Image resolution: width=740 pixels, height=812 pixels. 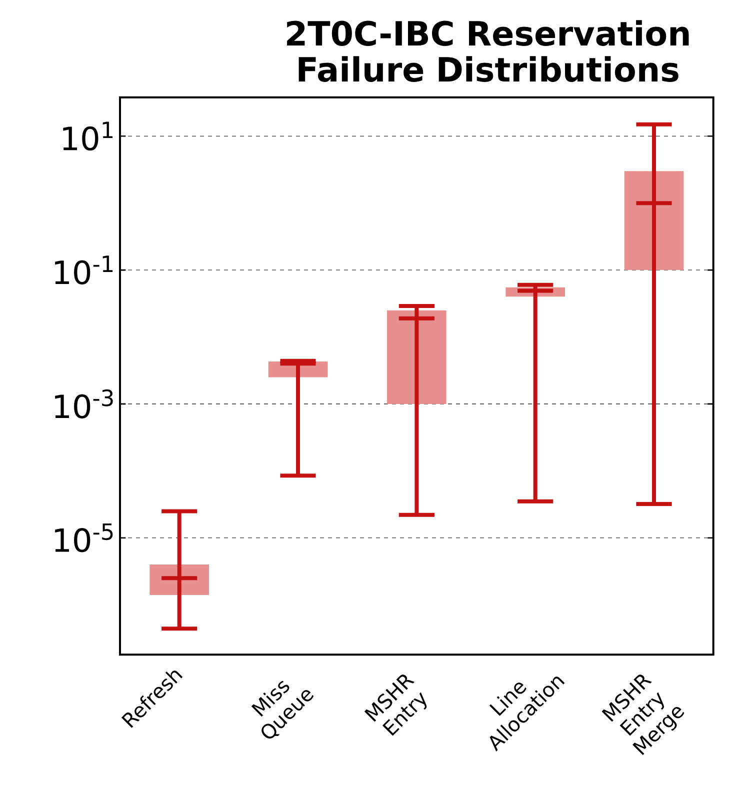 I want to click on y-tick-label: 10$^{-1}$, so click(x=84, y=270).